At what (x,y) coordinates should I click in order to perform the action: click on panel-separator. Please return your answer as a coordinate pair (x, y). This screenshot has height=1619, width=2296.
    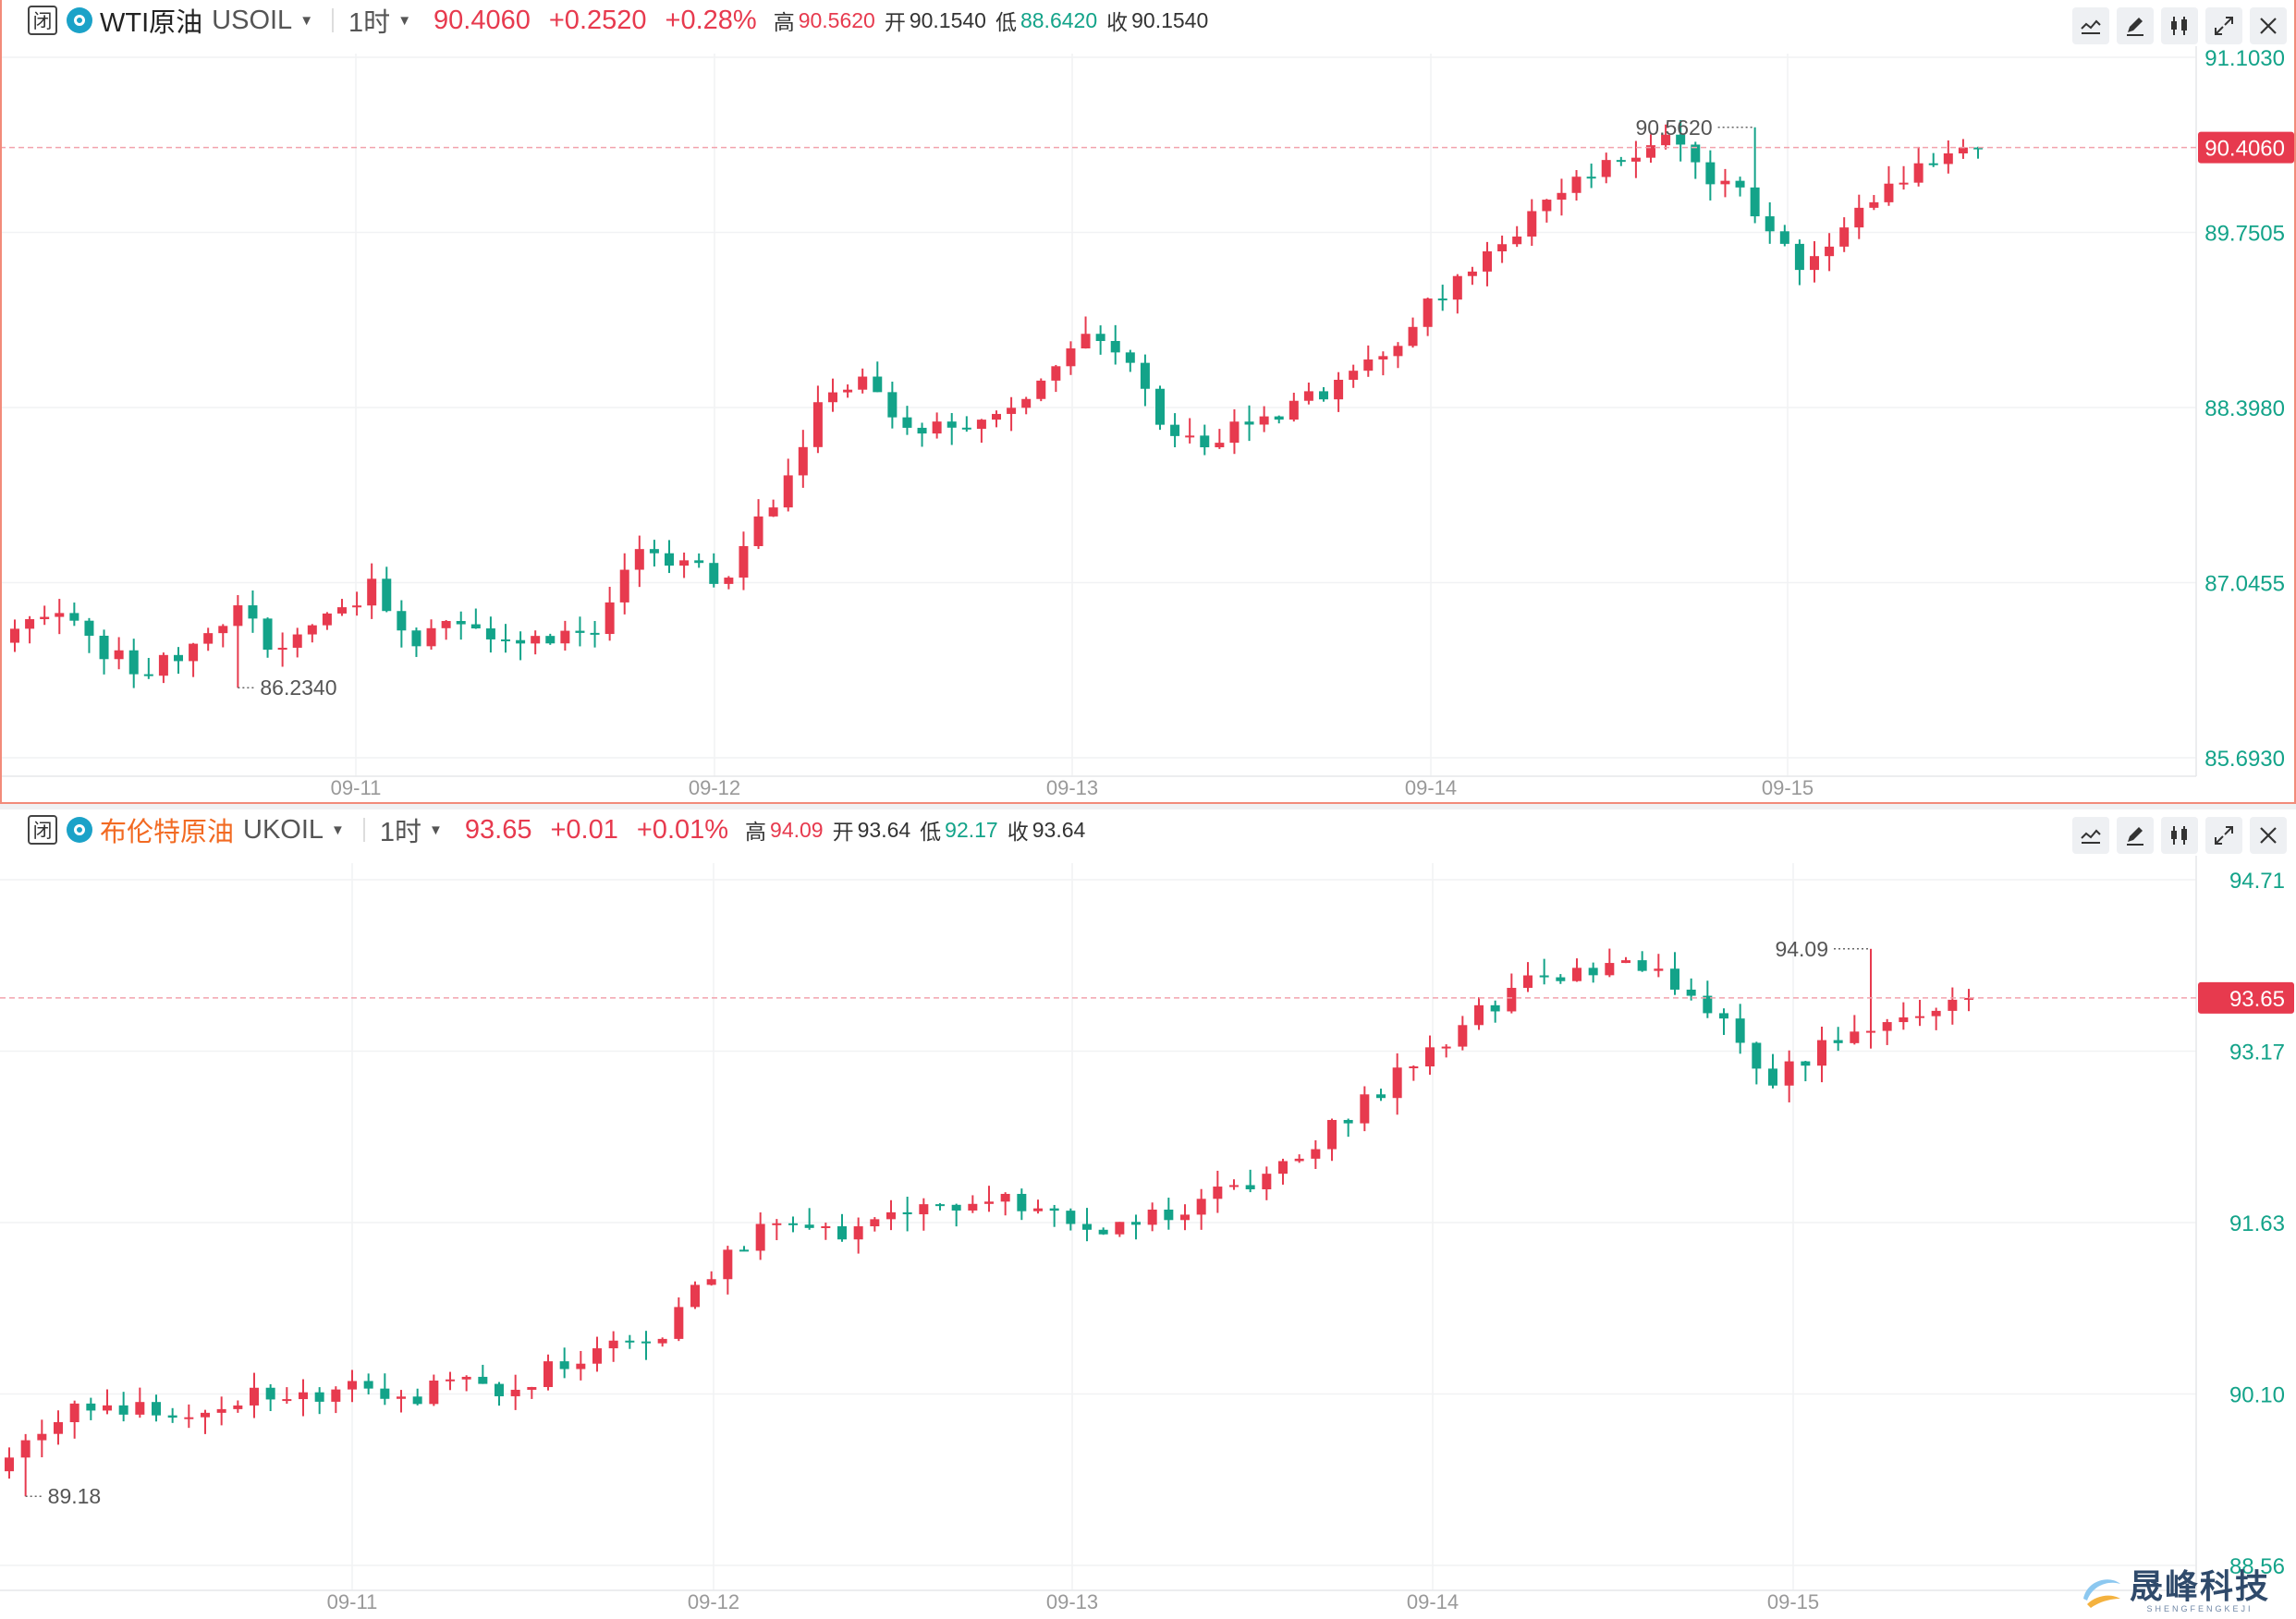
    Looking at the image, I should click on (1148, 807).